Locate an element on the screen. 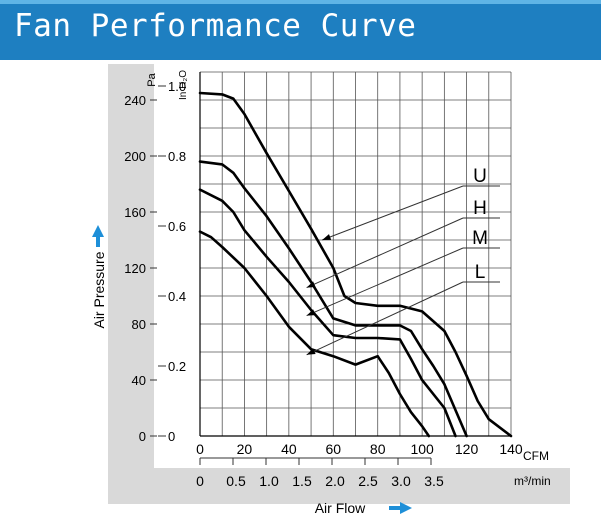  leader-line-L is located at coordinates (385, 318).